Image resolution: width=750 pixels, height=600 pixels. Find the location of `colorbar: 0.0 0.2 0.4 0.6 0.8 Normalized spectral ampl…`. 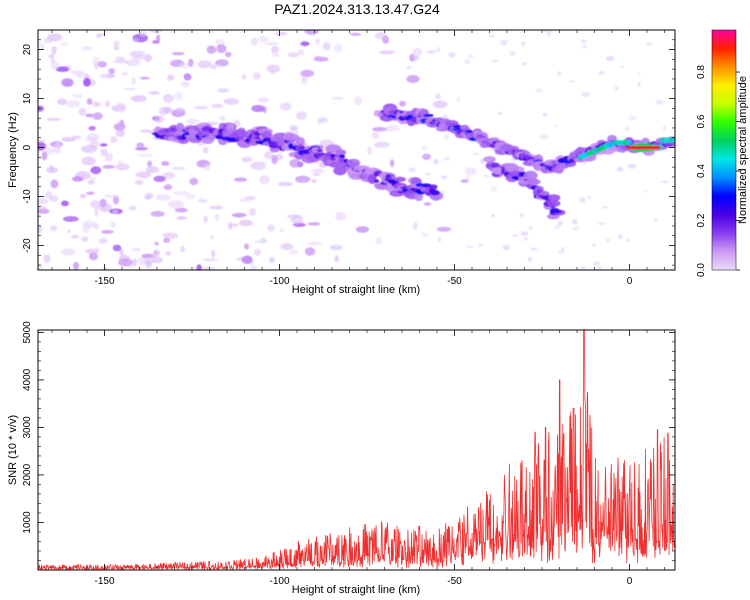

colorbar: 0.0 0.2 0.4 0.6 0.8 Normalized spectral ampl… is located at coordinates (722, 153).